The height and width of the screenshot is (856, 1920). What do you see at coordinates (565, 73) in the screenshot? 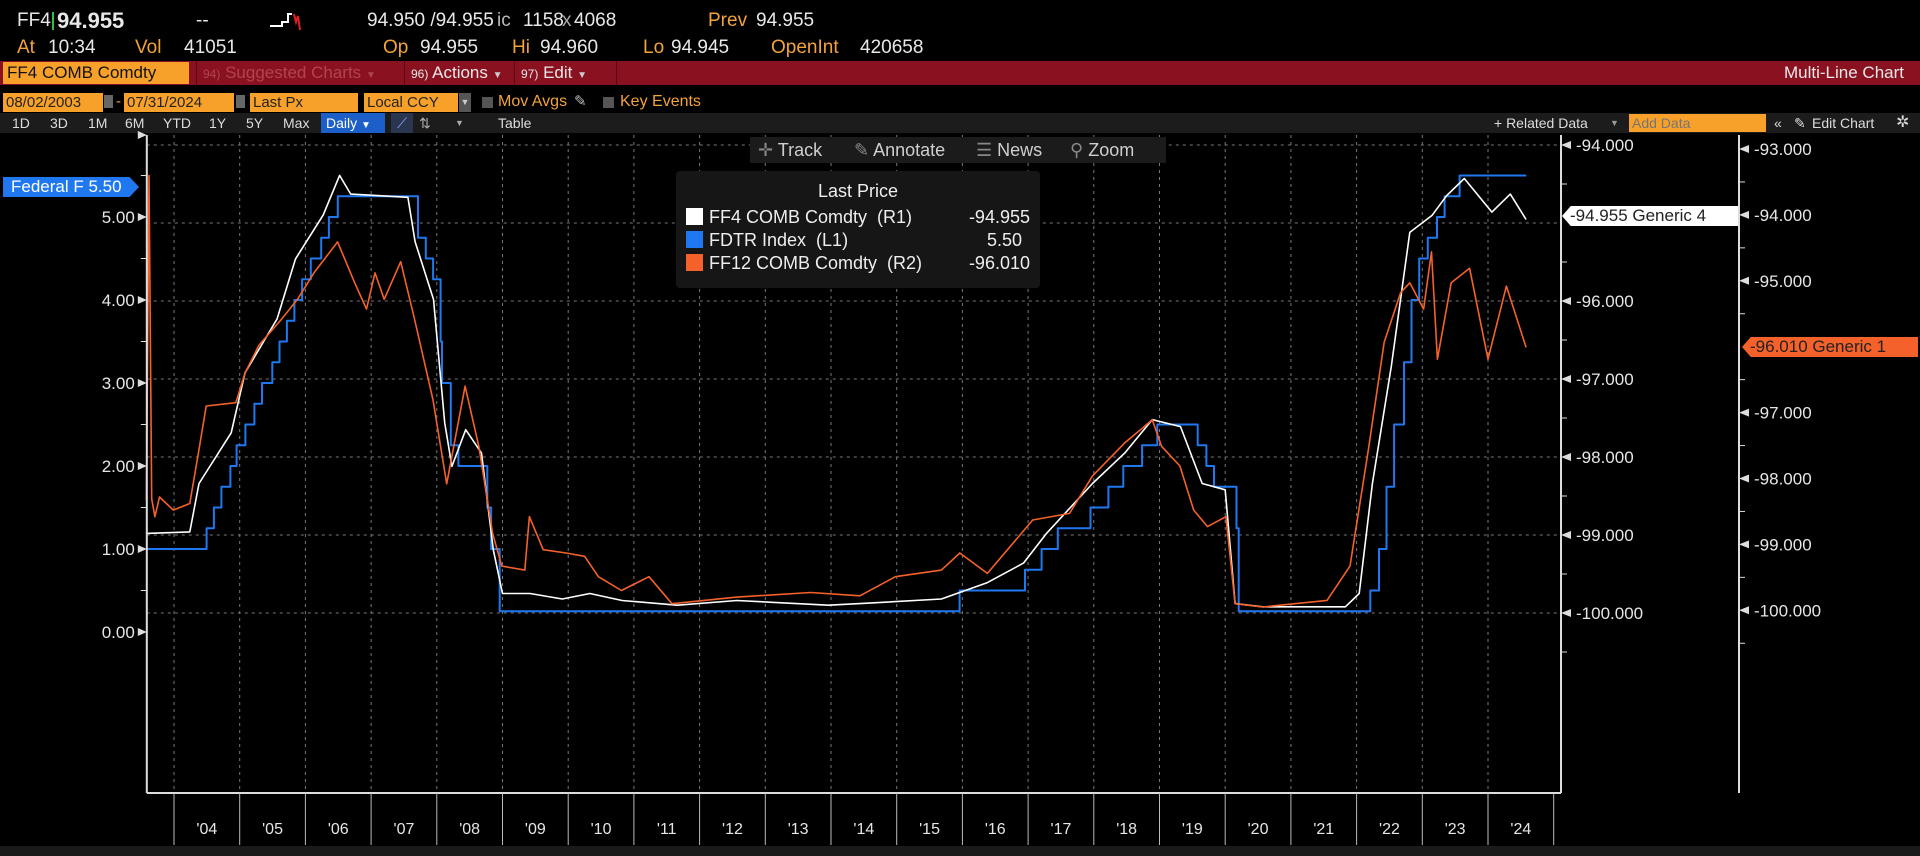
I see `edit-menu: 97) Edit ▼` at bounding box center [565, 73].